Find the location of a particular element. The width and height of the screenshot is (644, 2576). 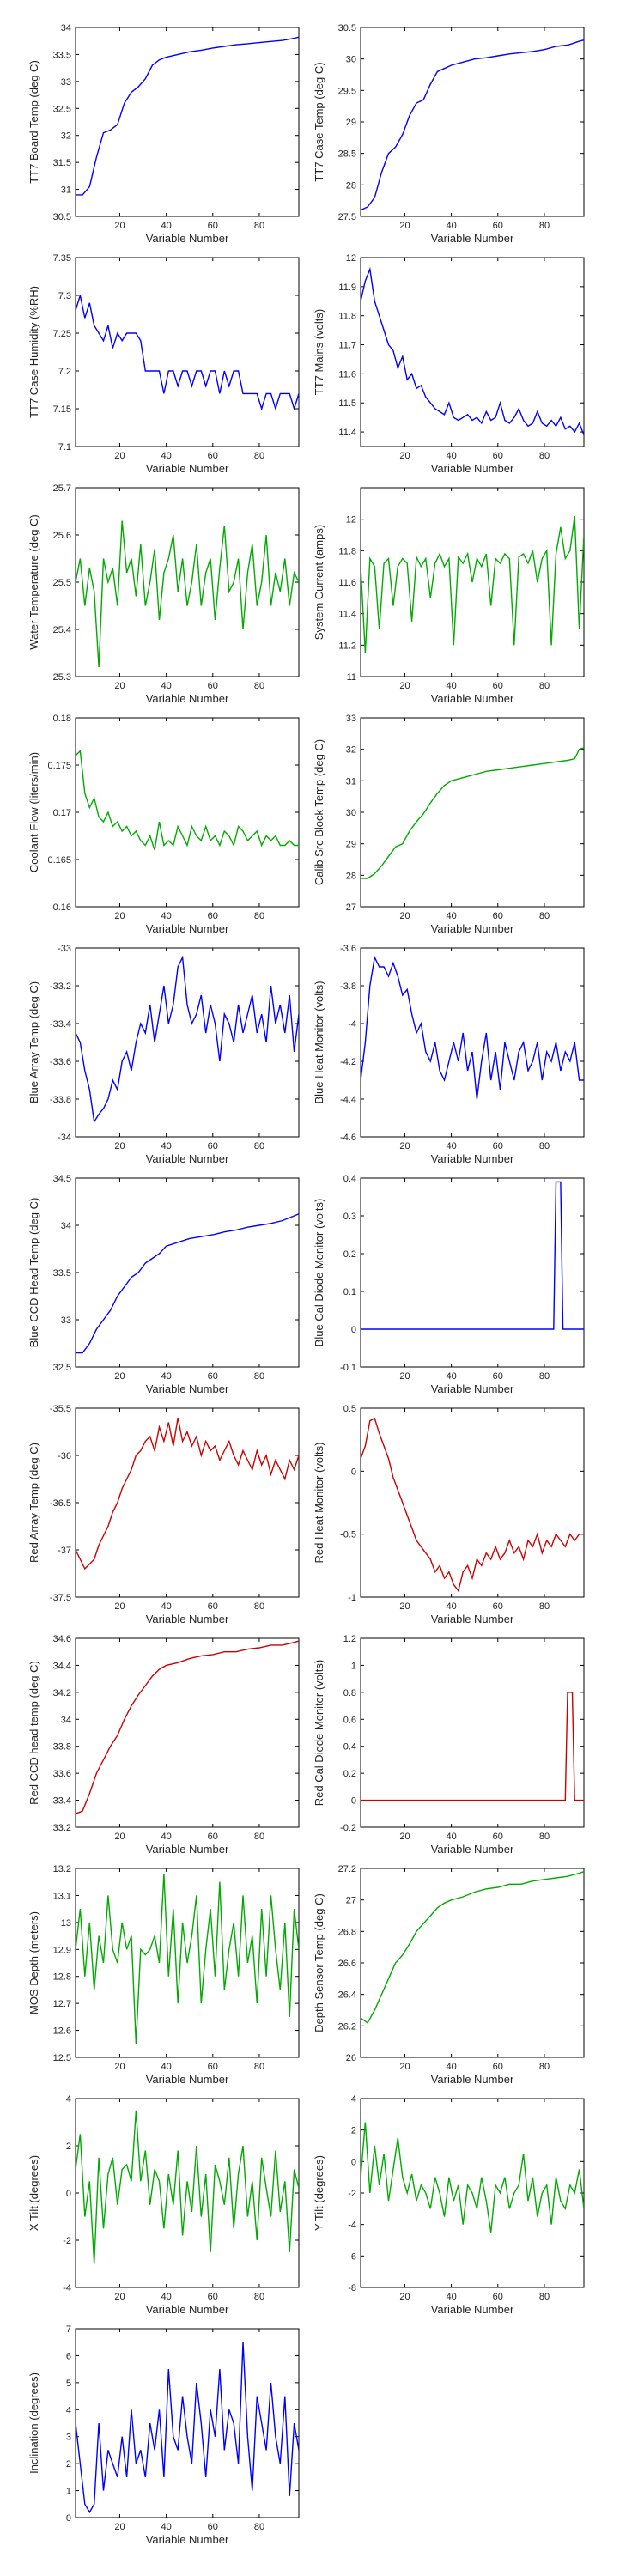

y-axis-label: Red Cal Diode Monitor (volts) is located at coordinates (319, 1733).